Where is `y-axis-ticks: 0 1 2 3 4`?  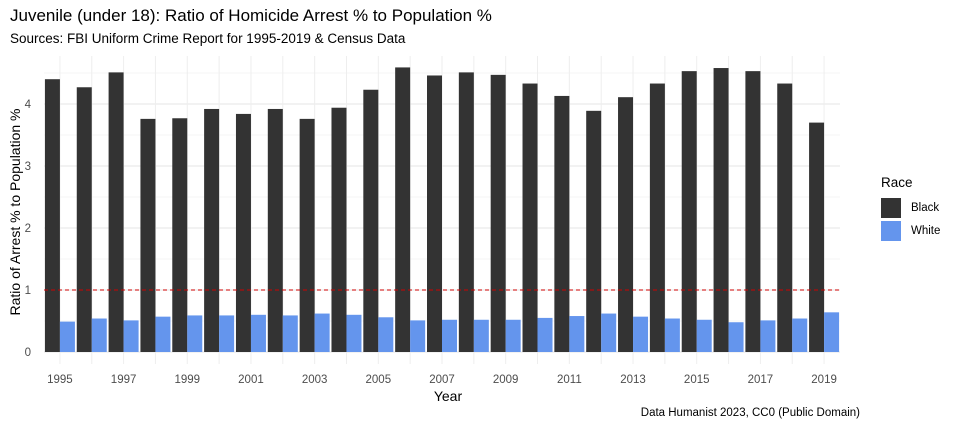 y-axis-ticks: 0 1 2 3 4 is located at coordinates (28, 229).